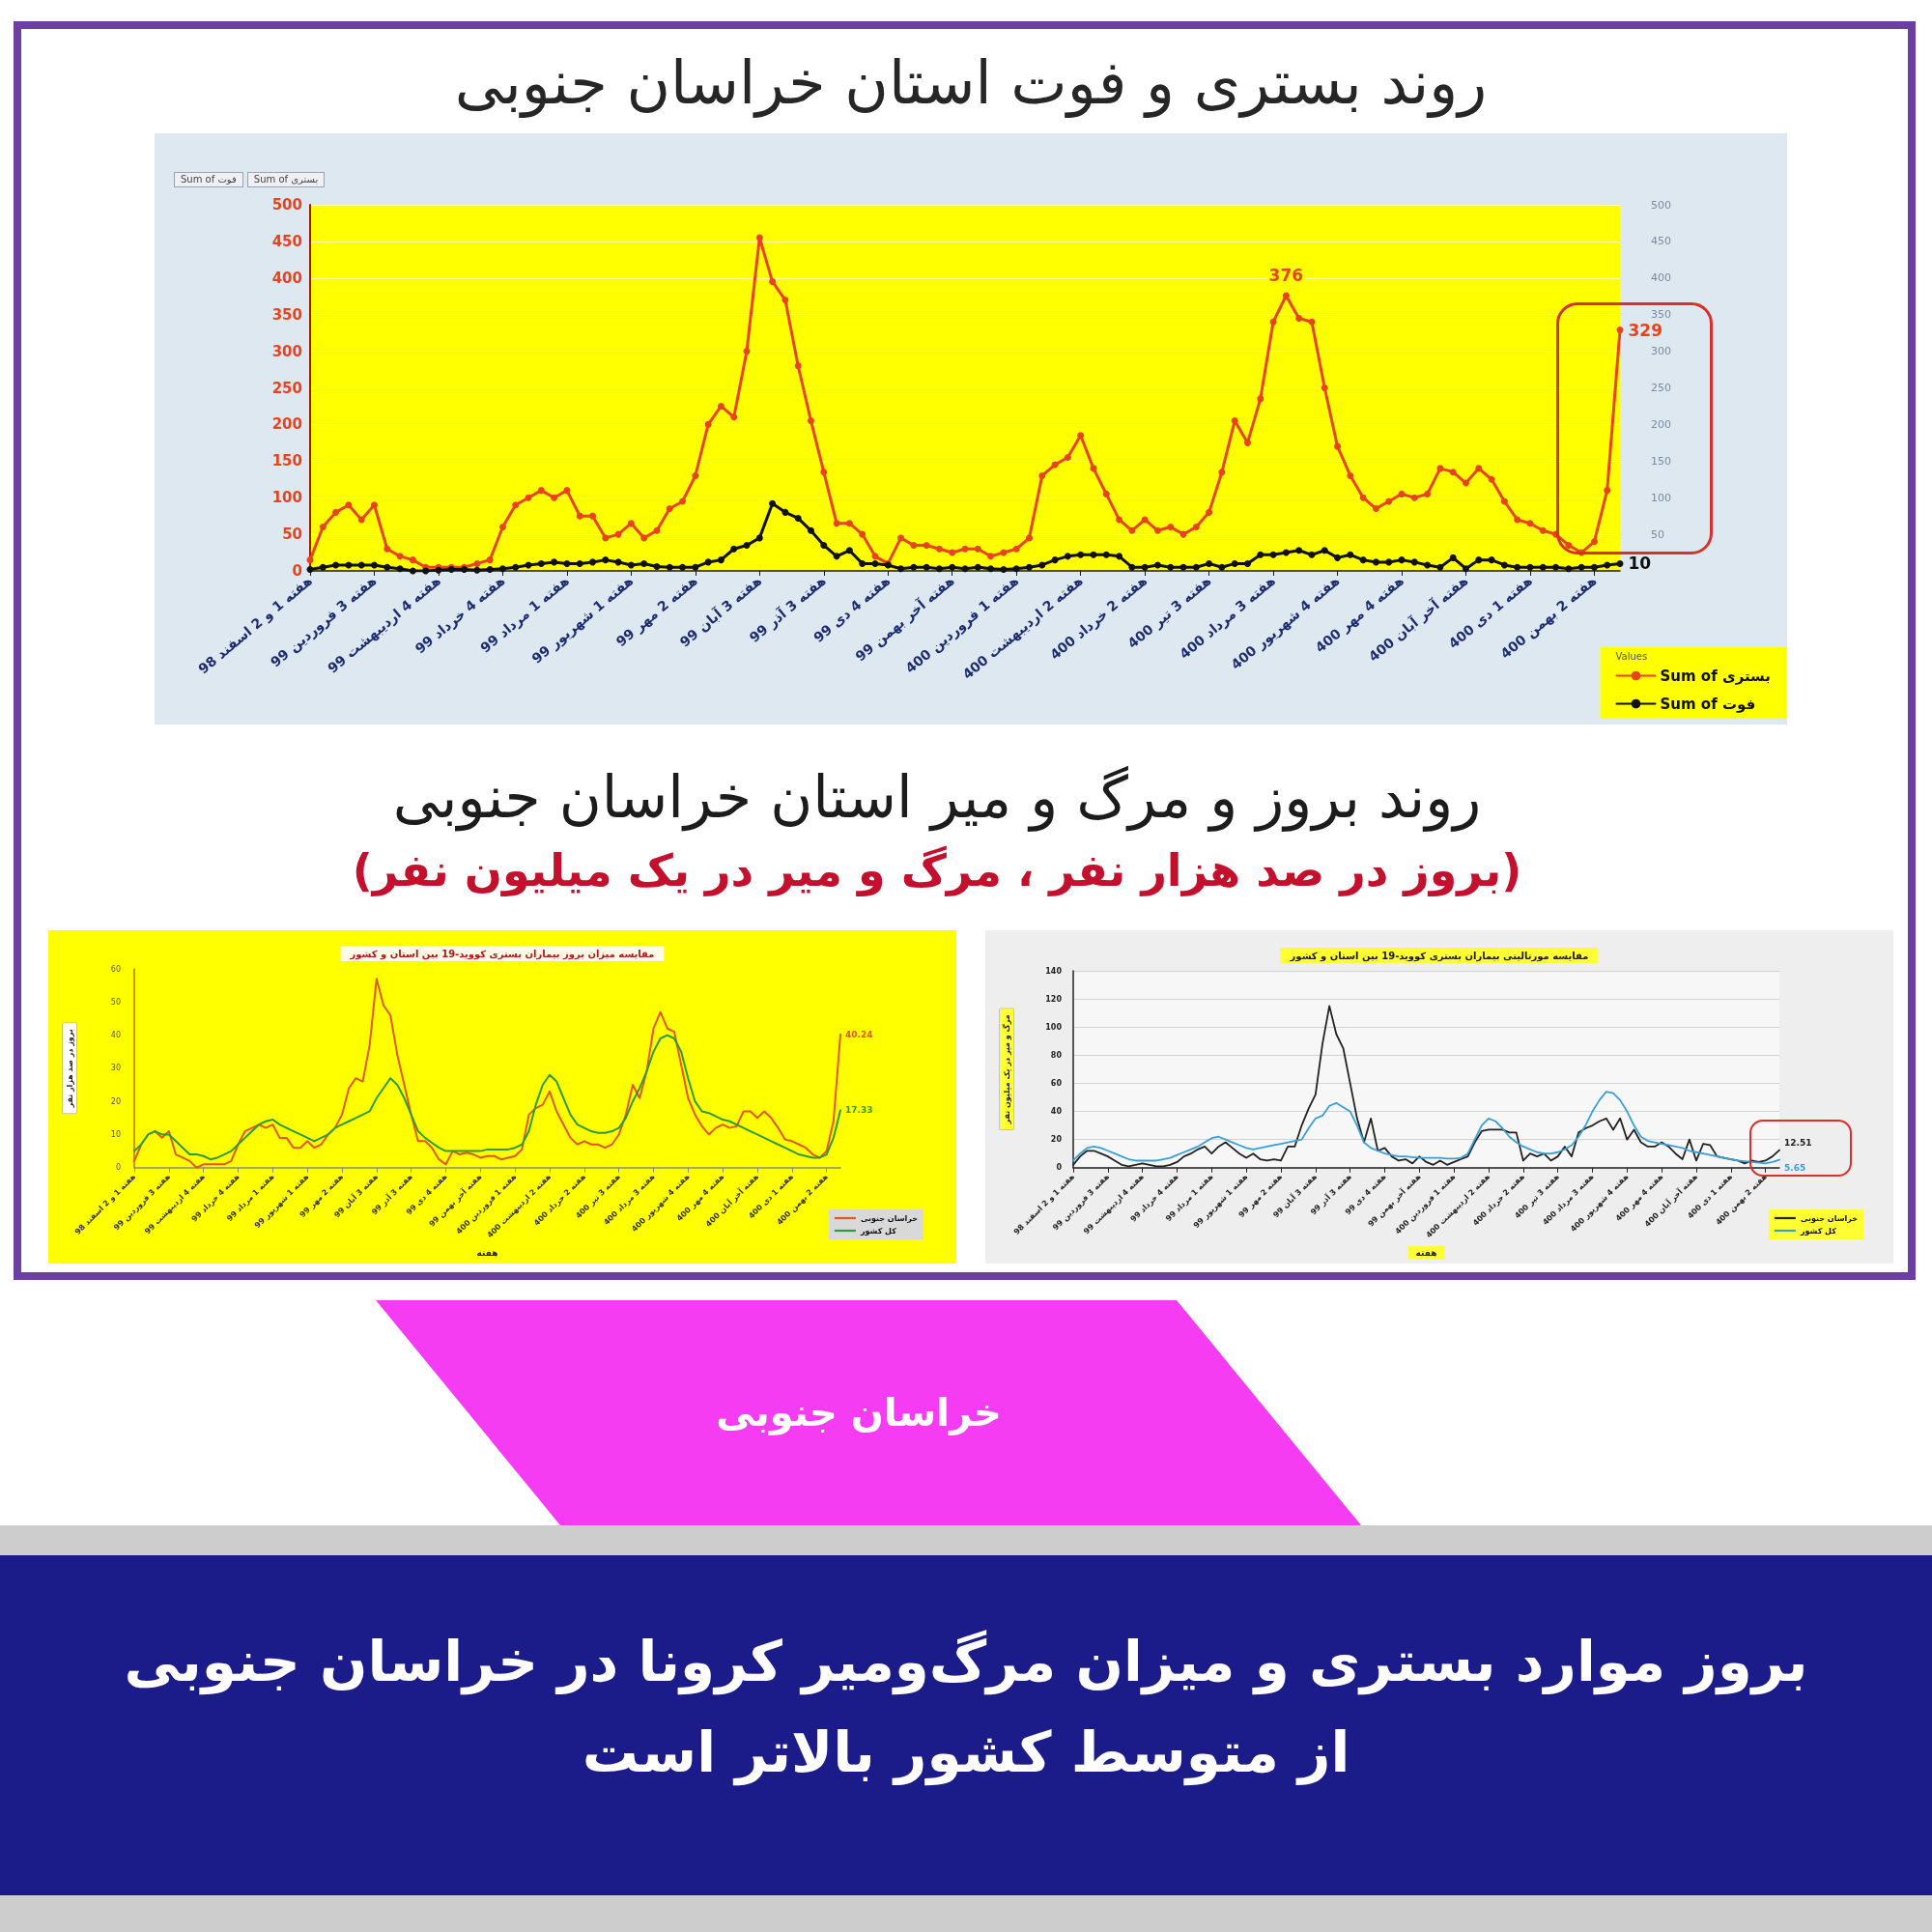  What do you see at coordinates (1661, 461) in the screenshot?
I see `y2-tick-label: 150` at bounding box center [1661, 461].